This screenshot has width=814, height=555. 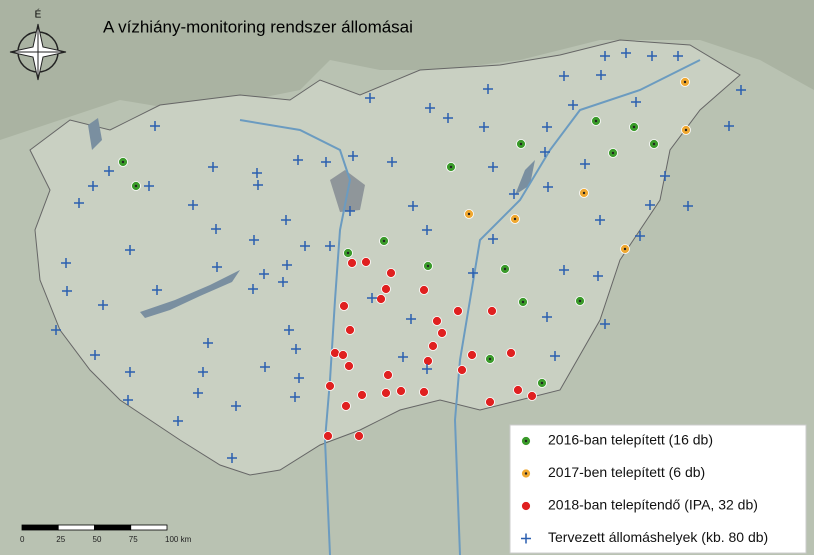 I want to click on scale-label: 75, so click(x=133, y=539).